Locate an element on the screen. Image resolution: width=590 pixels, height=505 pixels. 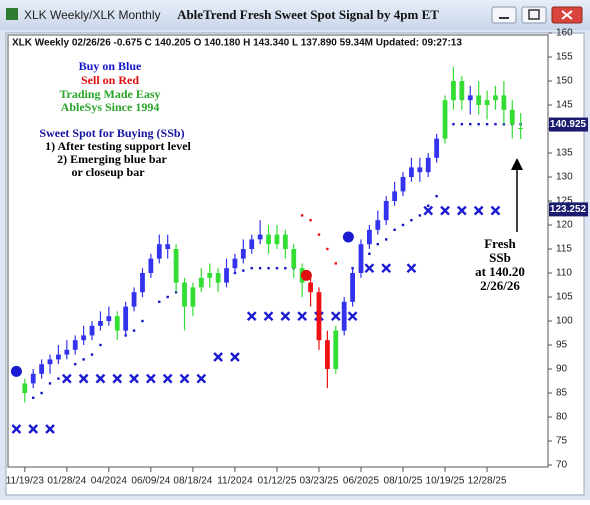
x-tick-label: 06/09/24 is located at coordinates (150, 481).